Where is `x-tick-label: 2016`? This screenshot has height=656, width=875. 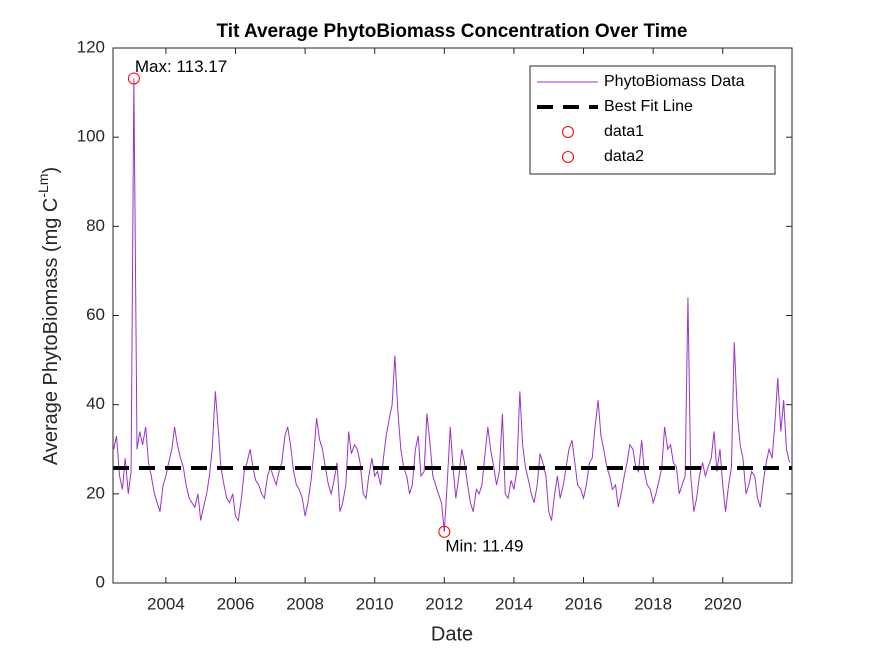
x-tick-label: 2016 is located at coordinates (584, 603).